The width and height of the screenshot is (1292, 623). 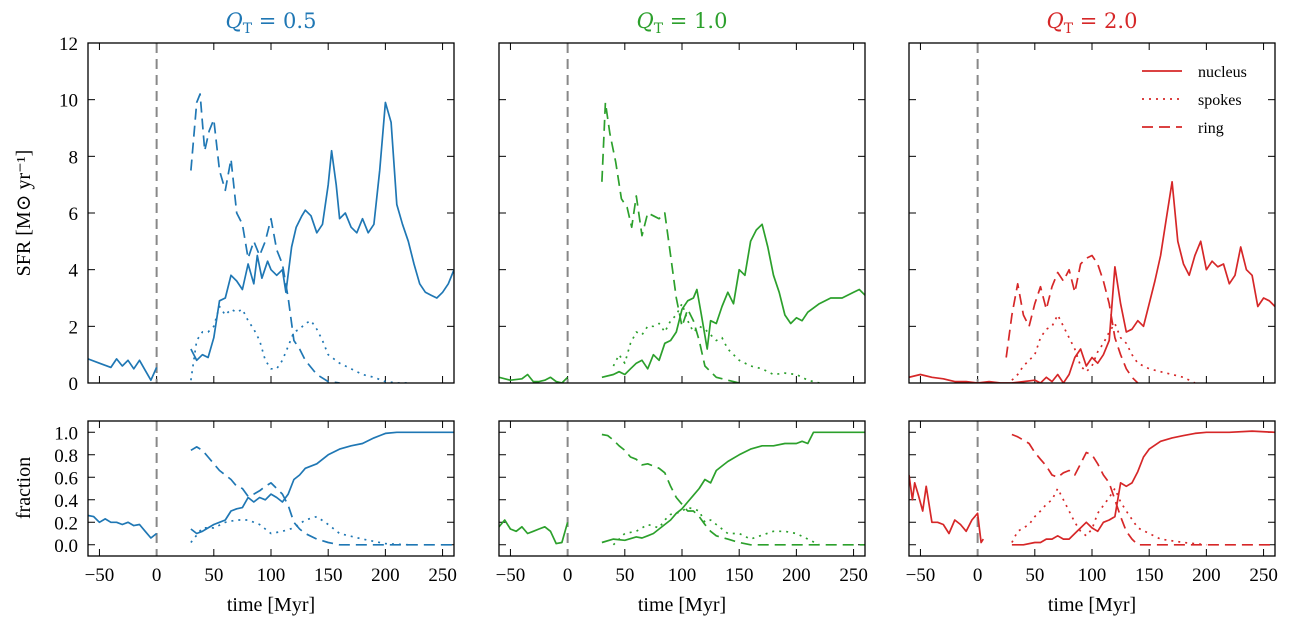 I want to click on y-tick-label-top: 0, so click(x=74, y=384).